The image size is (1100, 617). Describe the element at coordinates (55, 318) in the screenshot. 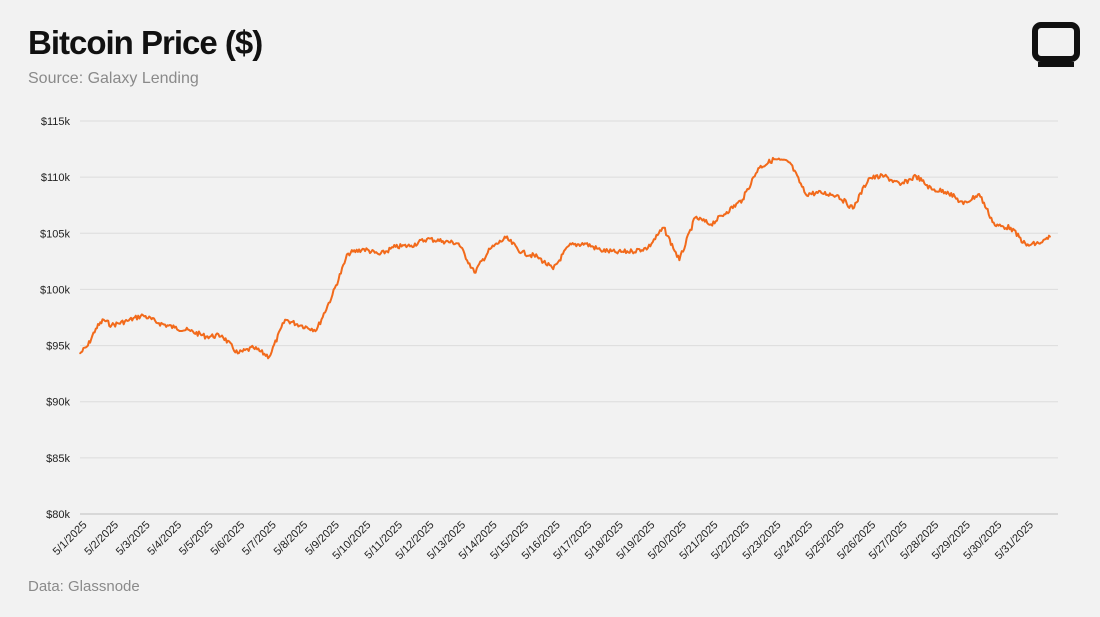

I see `y-axis-ticks: $80k $85k $90k $95k $100k $105k $110k $115k` at that location.